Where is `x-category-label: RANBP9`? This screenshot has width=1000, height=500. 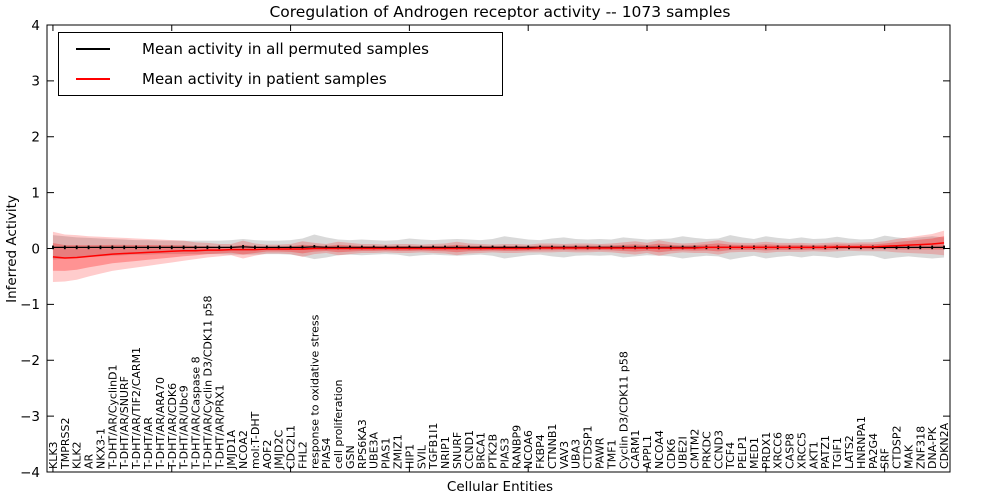 x-category-label: RANBP9 is located at coordinates (516, 447).